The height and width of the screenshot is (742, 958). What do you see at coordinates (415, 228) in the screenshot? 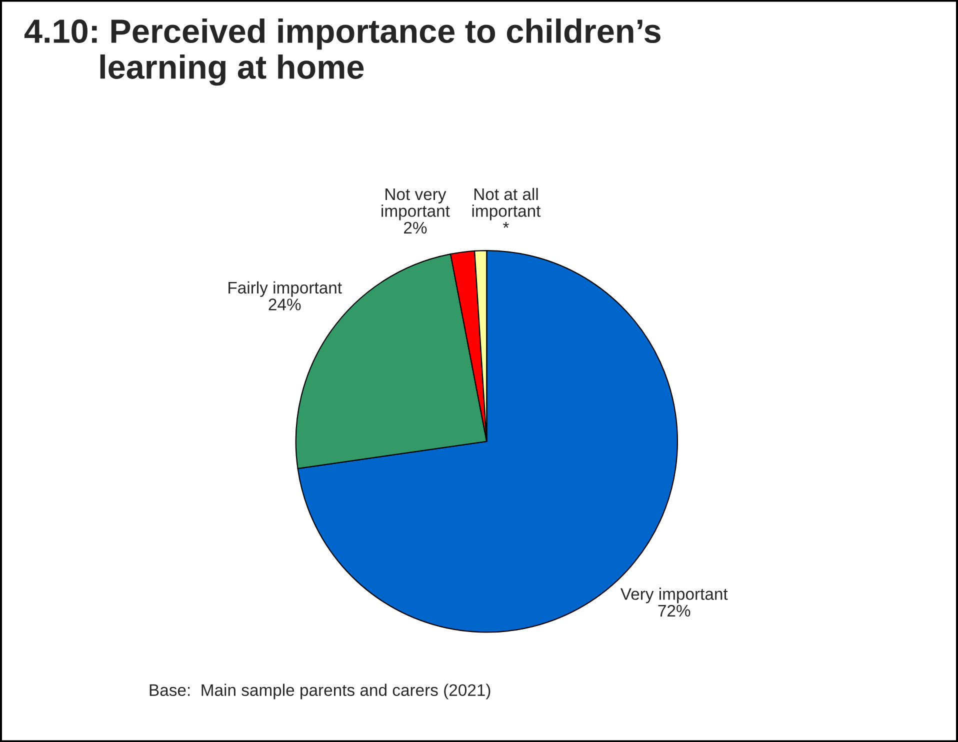
I see `data-label: 2%` at bounding box center [415, 228].